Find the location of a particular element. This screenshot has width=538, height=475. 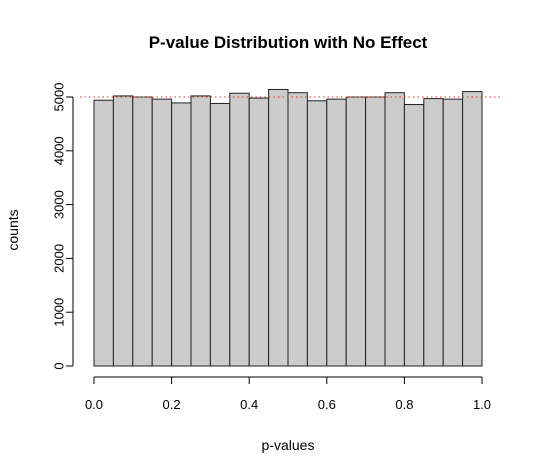

chart-title: P-value Distribution with No Effect is located at coordinates (288, 42).